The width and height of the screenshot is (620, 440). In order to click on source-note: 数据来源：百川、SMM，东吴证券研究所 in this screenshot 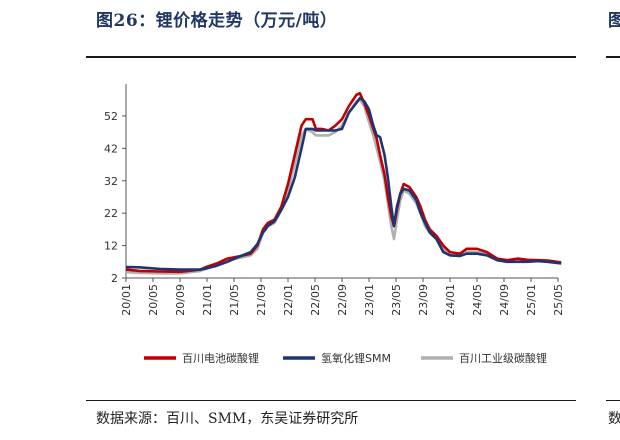, I will do `click(227, 419)`.